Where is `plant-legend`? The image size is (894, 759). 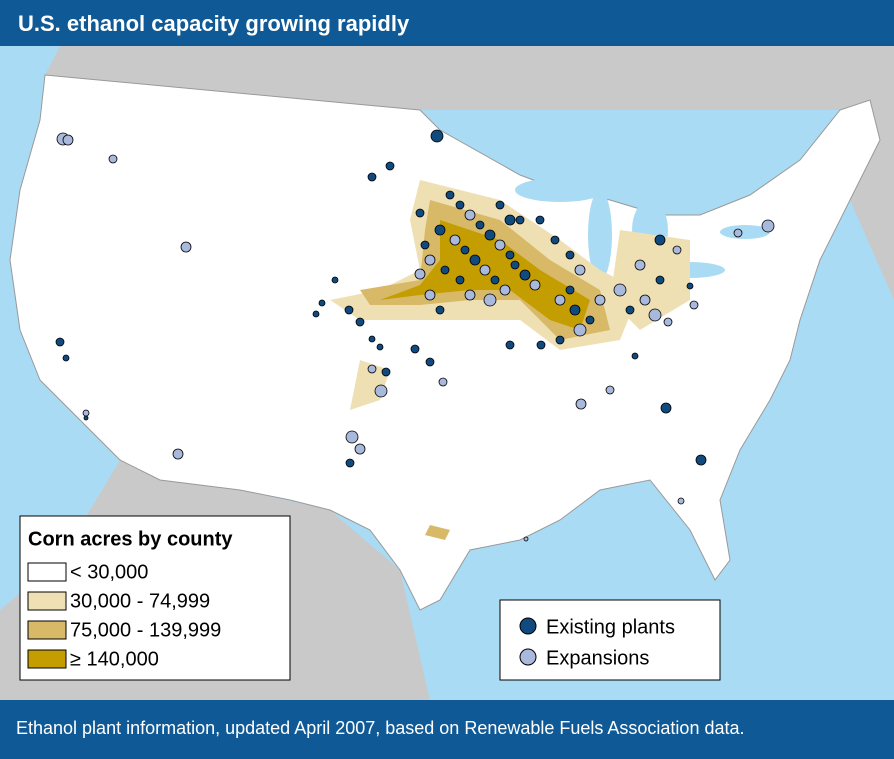
plant-legend is located at coordinates (610, 640).